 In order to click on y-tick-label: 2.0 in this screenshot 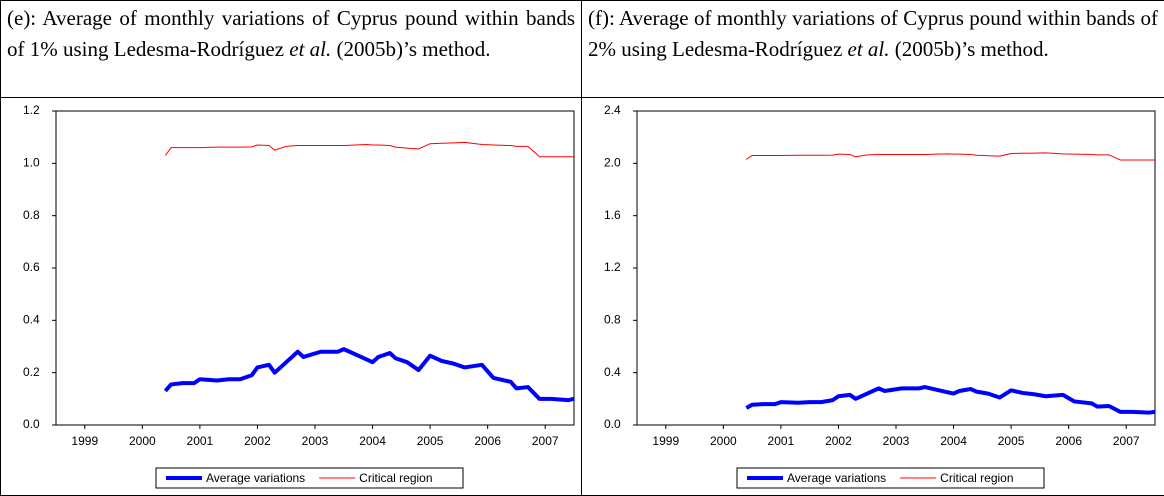, I will do `click(612, 163)`.